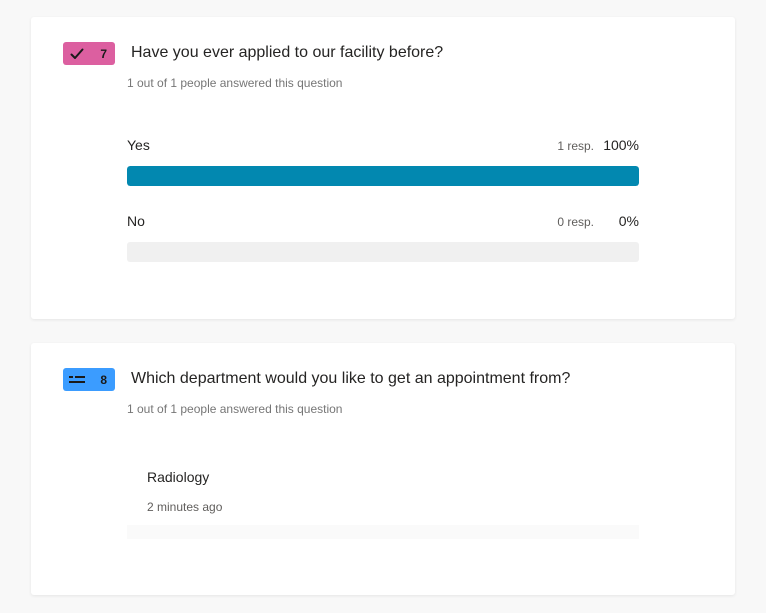  I want to click on question-badge-text: 8, so click(89, 379).